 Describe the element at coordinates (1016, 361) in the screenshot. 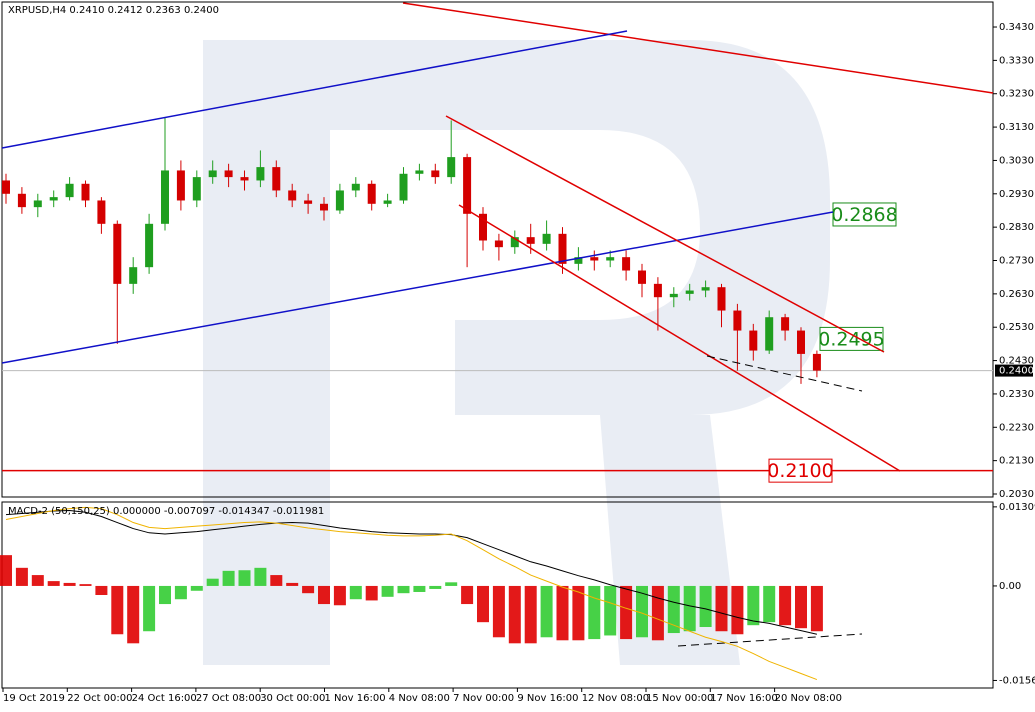

I see `y-tick-label: 0.2430` at that location.